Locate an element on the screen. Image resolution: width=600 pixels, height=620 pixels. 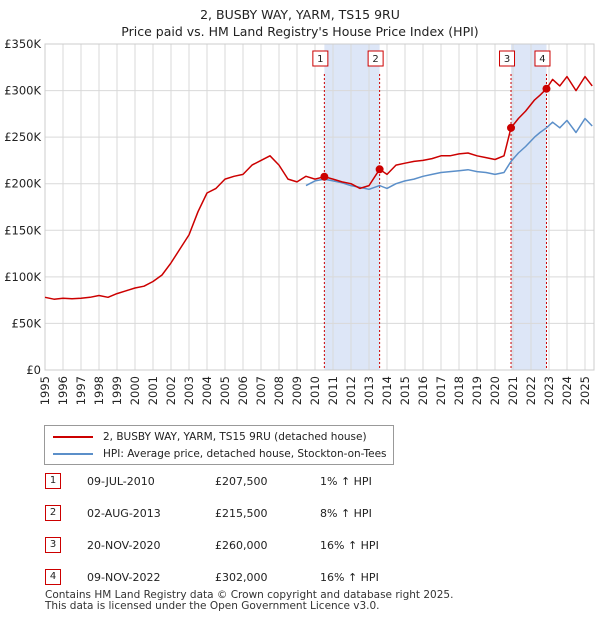
y-tick-label: £50K is located at coordinates (27, 323).